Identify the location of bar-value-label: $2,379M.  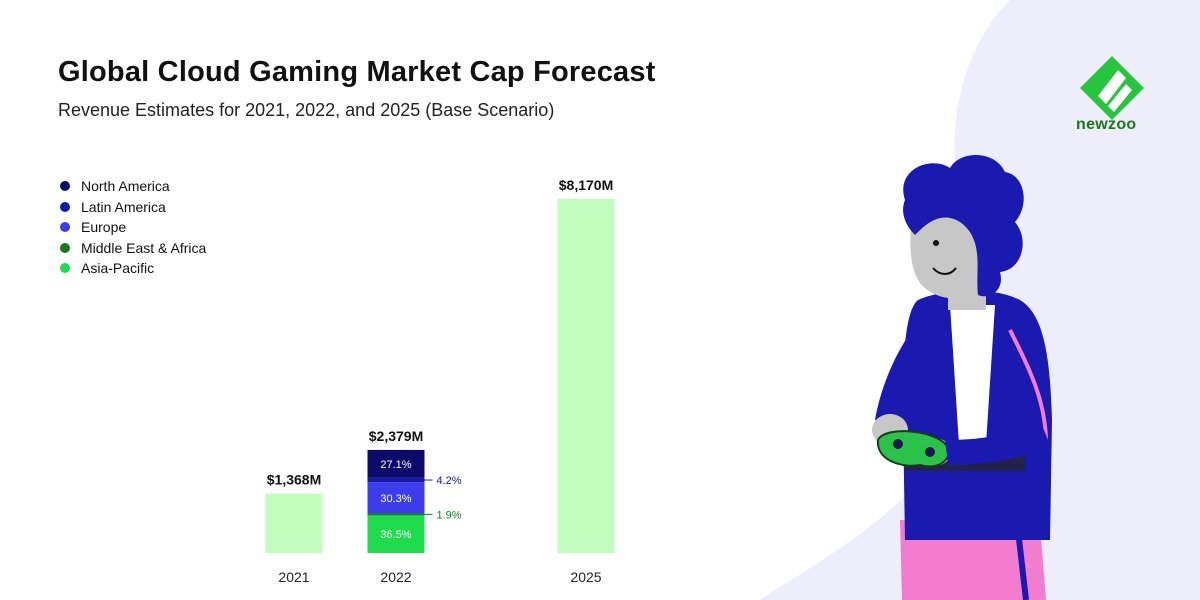
(396, 436).